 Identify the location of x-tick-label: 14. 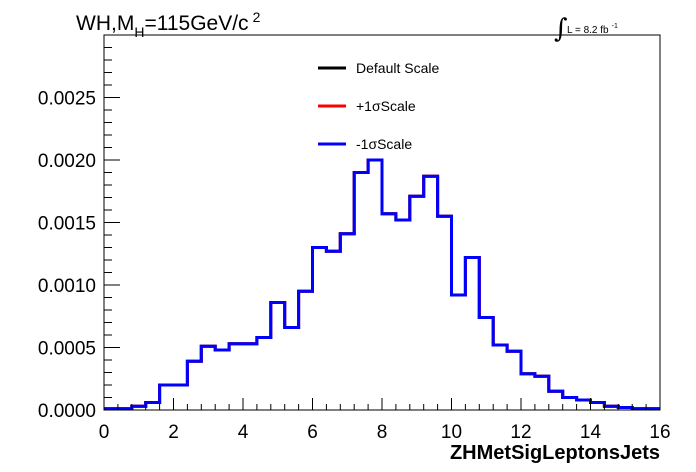
(591, 432).